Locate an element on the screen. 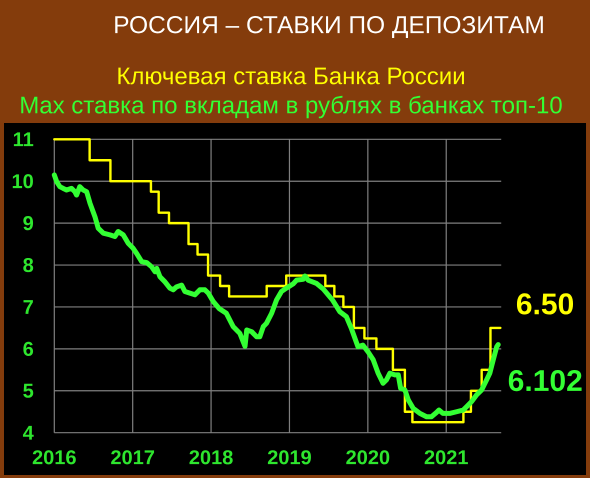  y-tick-label: 4 is located at coordinates (28, 433).